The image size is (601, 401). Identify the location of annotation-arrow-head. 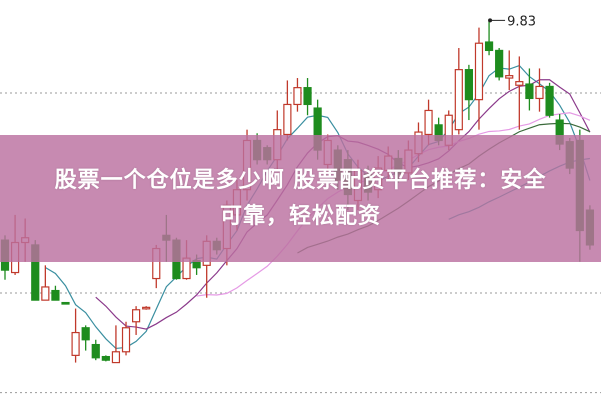
(490, 20).